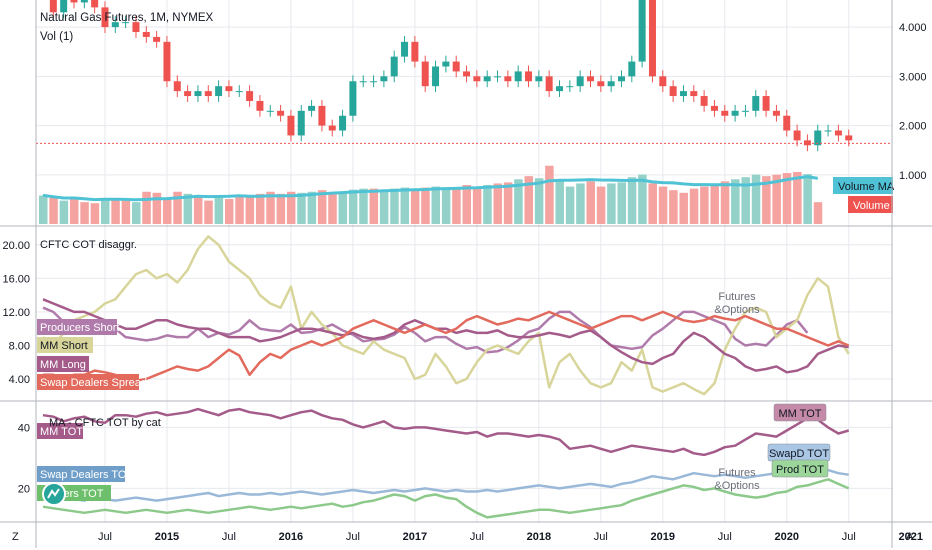  I want to click on price-tick-label: 4.000, so click(913, 28).